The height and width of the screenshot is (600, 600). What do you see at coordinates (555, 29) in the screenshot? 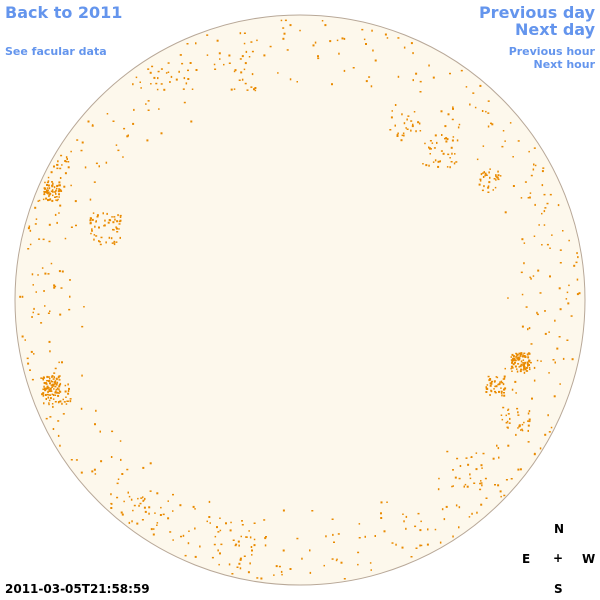
I see `next-day-link: Next day` at bounding box center [555, 29].